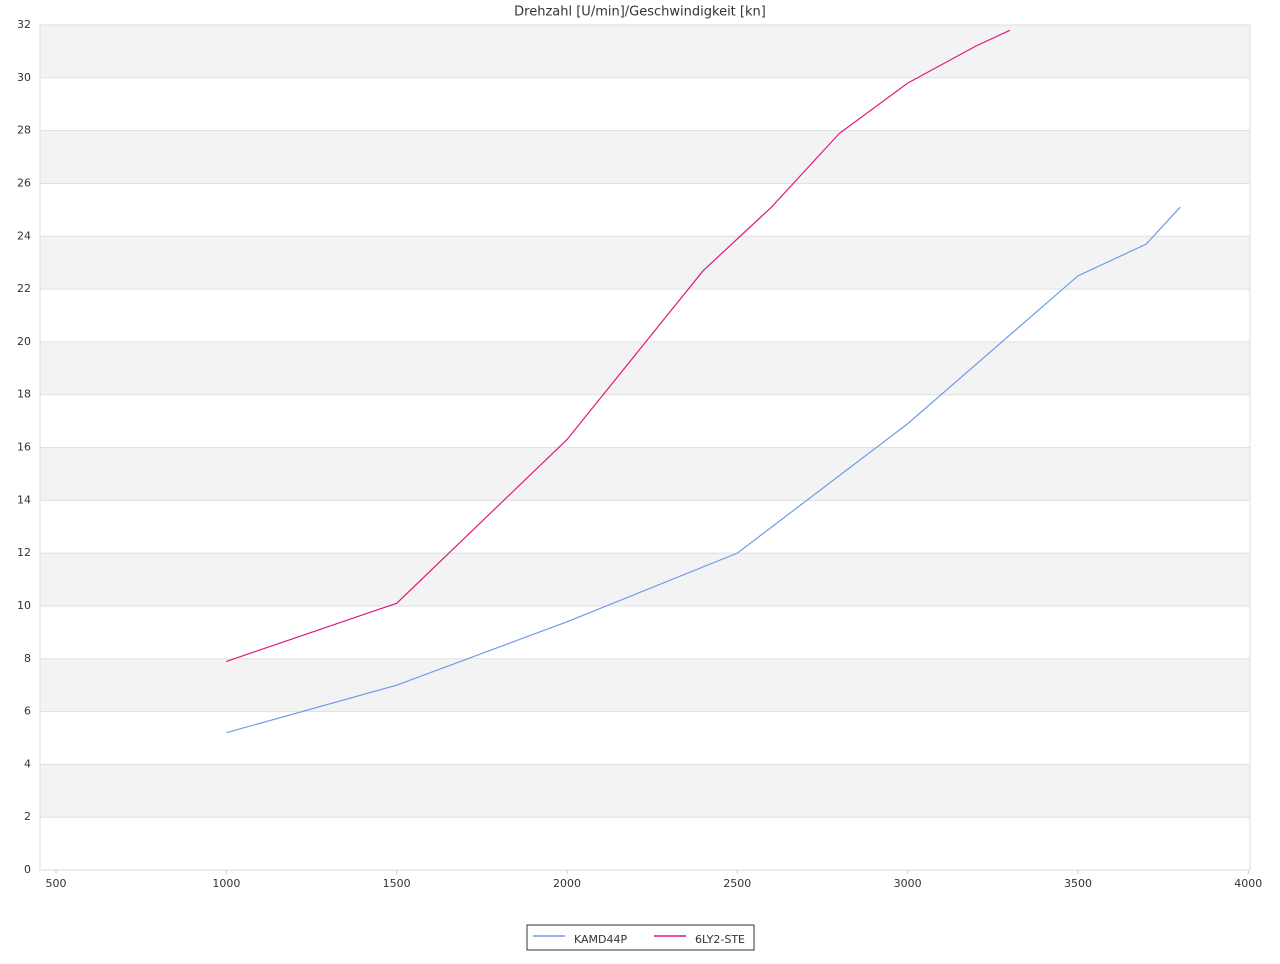  Describe the element at coordinates (720, 939) in the screenshot. I see `legend-label: 6LY2-STE` at that location.